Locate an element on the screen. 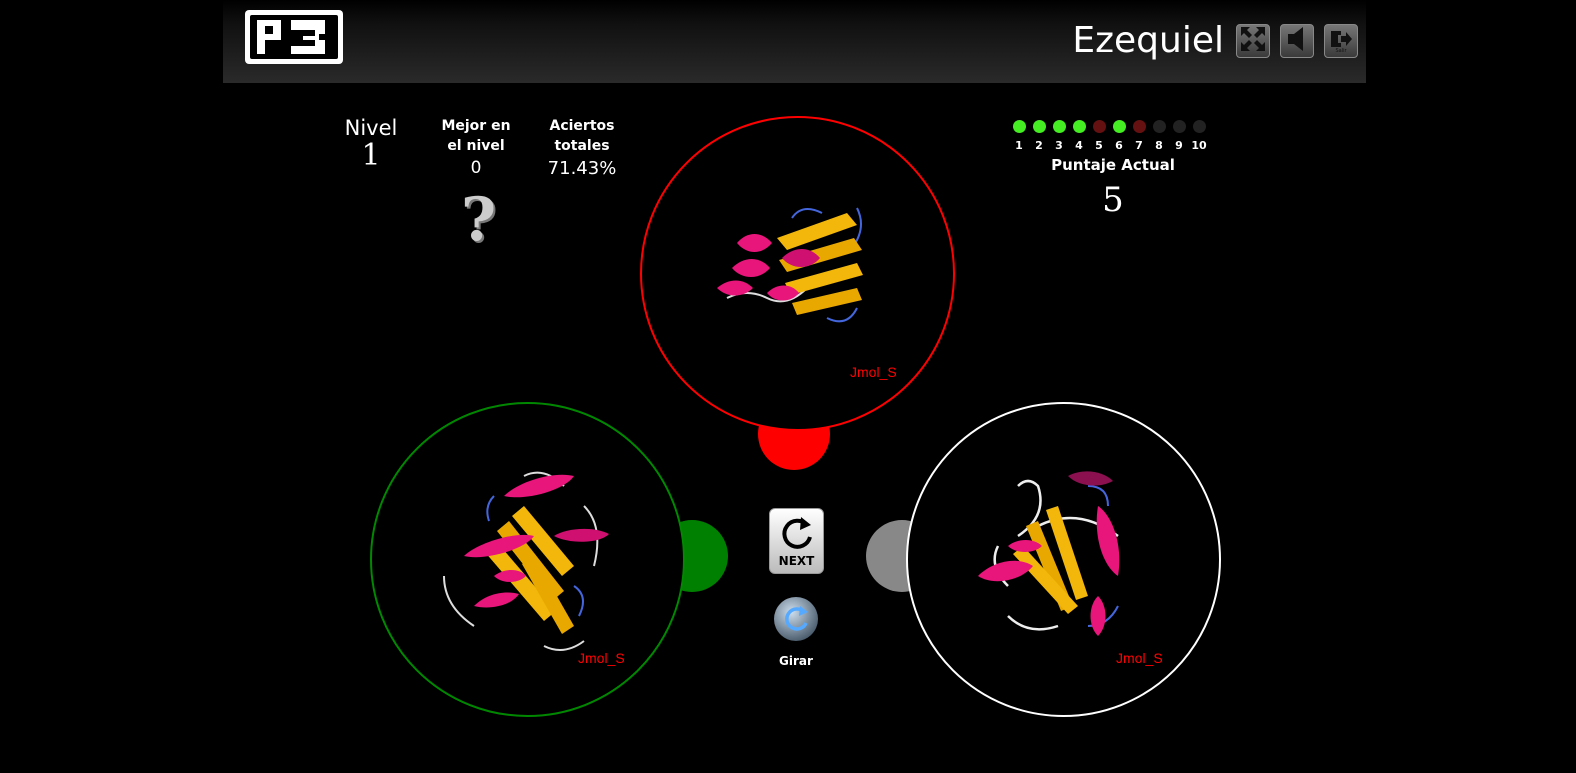 This screenshot has height=773, width=1576. sound-button is located at coordinates (1297, 41).